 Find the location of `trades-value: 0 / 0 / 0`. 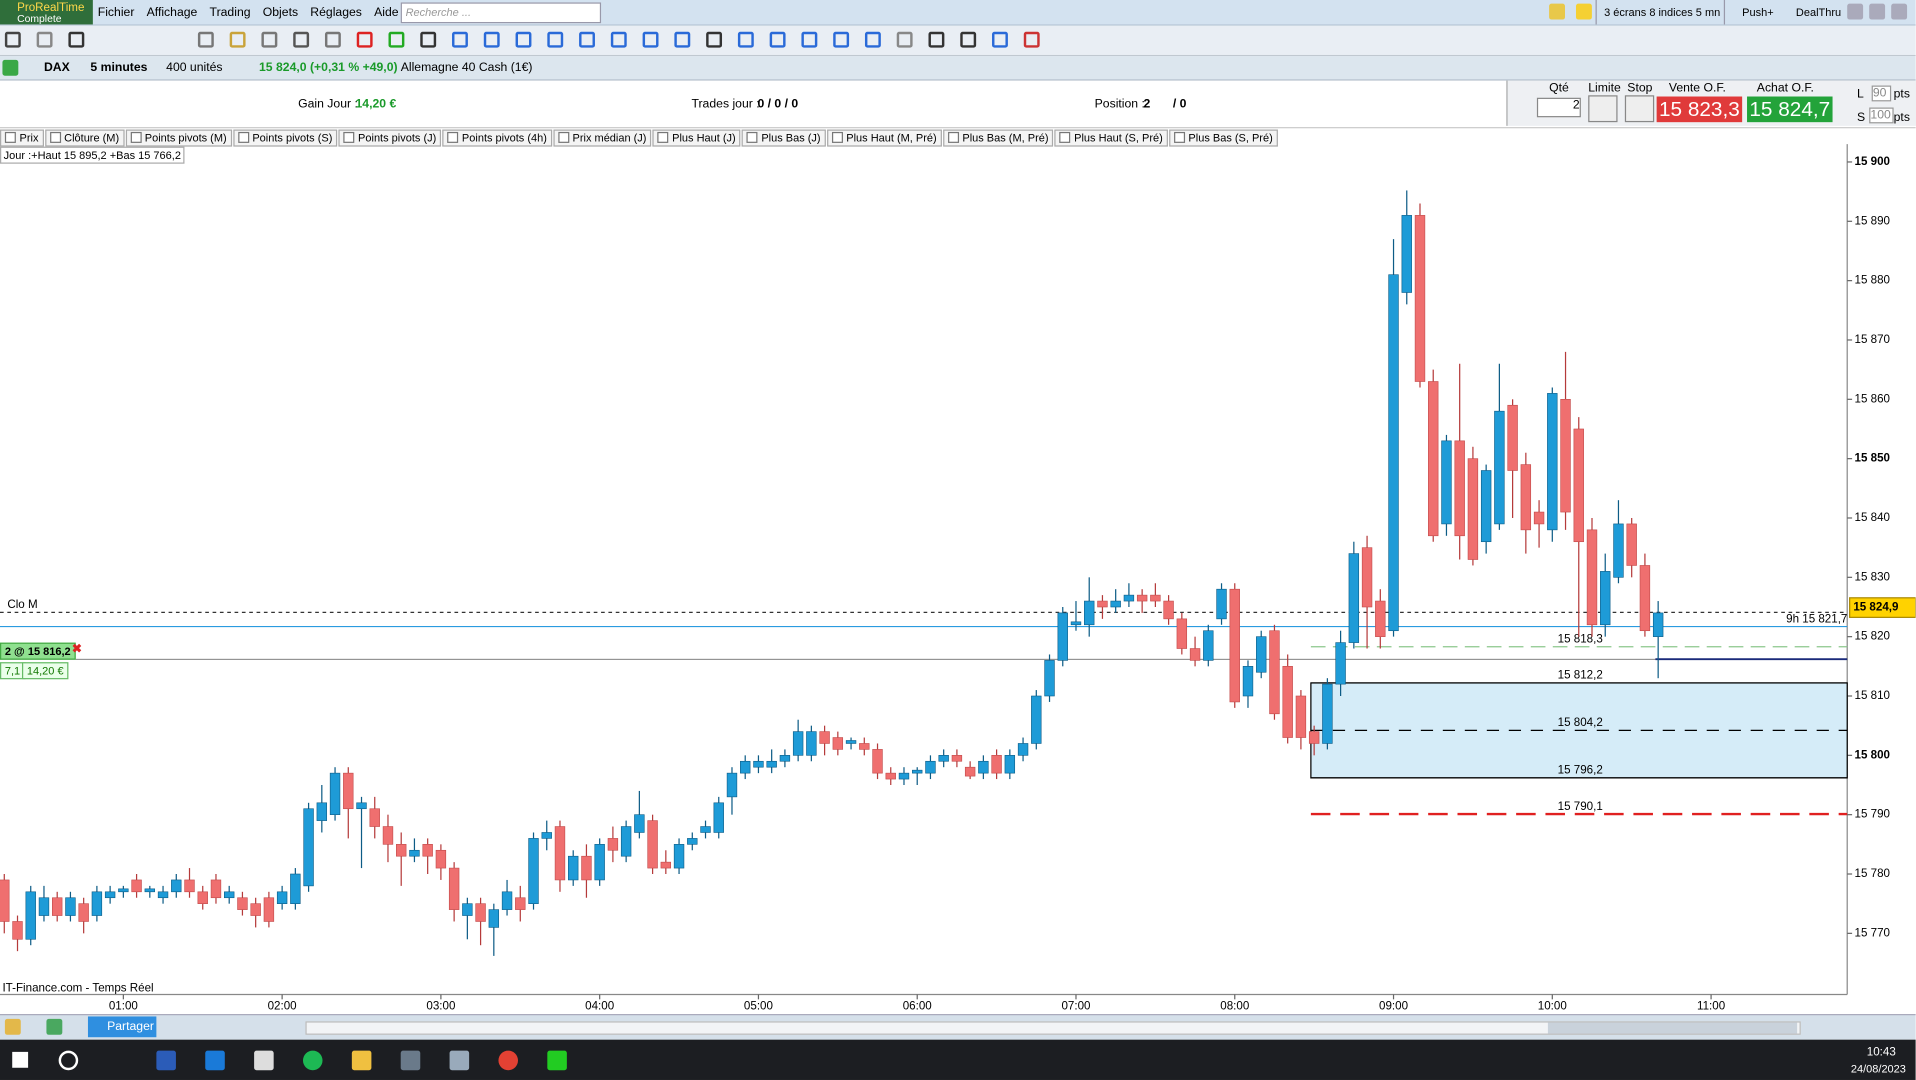

trades-value: 0 / 0 / 0 is located at coordinates (778, 104).